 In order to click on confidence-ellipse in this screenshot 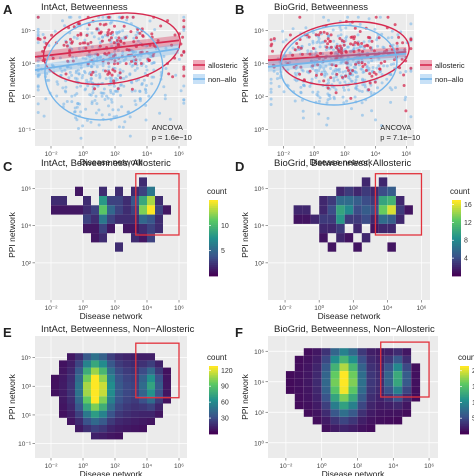, I will do `click(104, 70)`.